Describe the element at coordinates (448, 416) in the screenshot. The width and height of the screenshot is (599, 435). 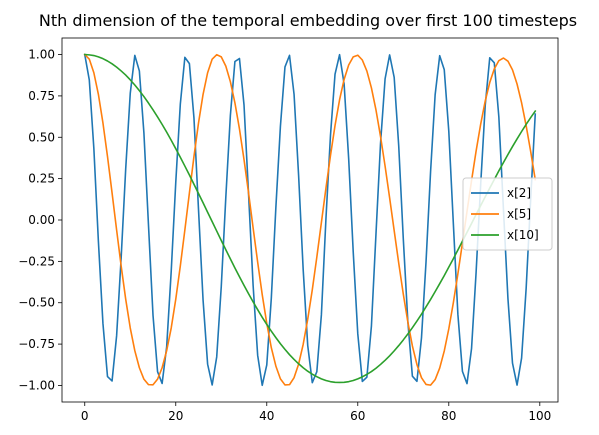
I see `x-tick-label: 80` at that location.